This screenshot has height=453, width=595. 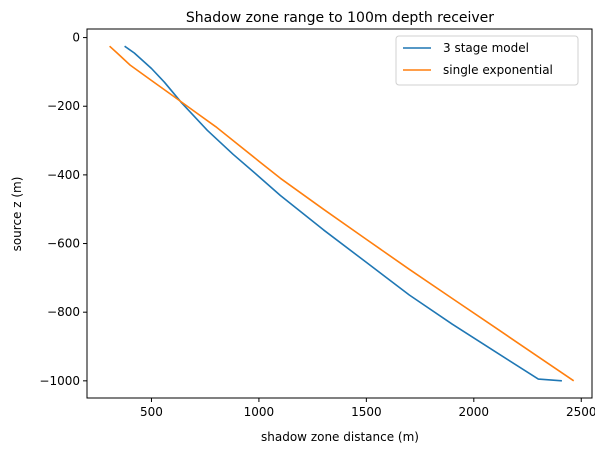 I want to click on x-axis-label: shadow zone distance (m), so click(x=340, y=437).